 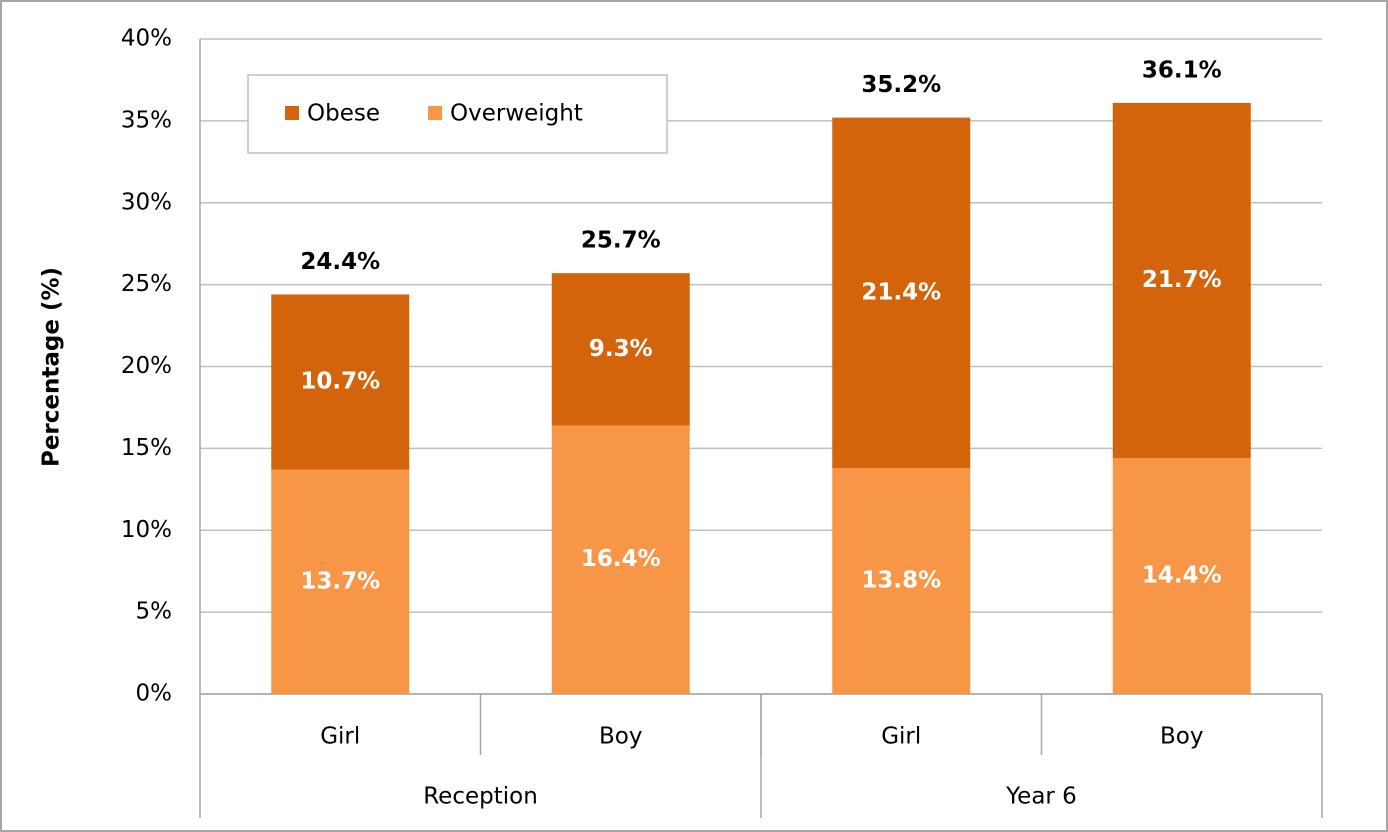 What do you see at coordinates (154, 694) in the screenshot?
I see `y-tick-label: 0%` at bounding box center [154, 694].